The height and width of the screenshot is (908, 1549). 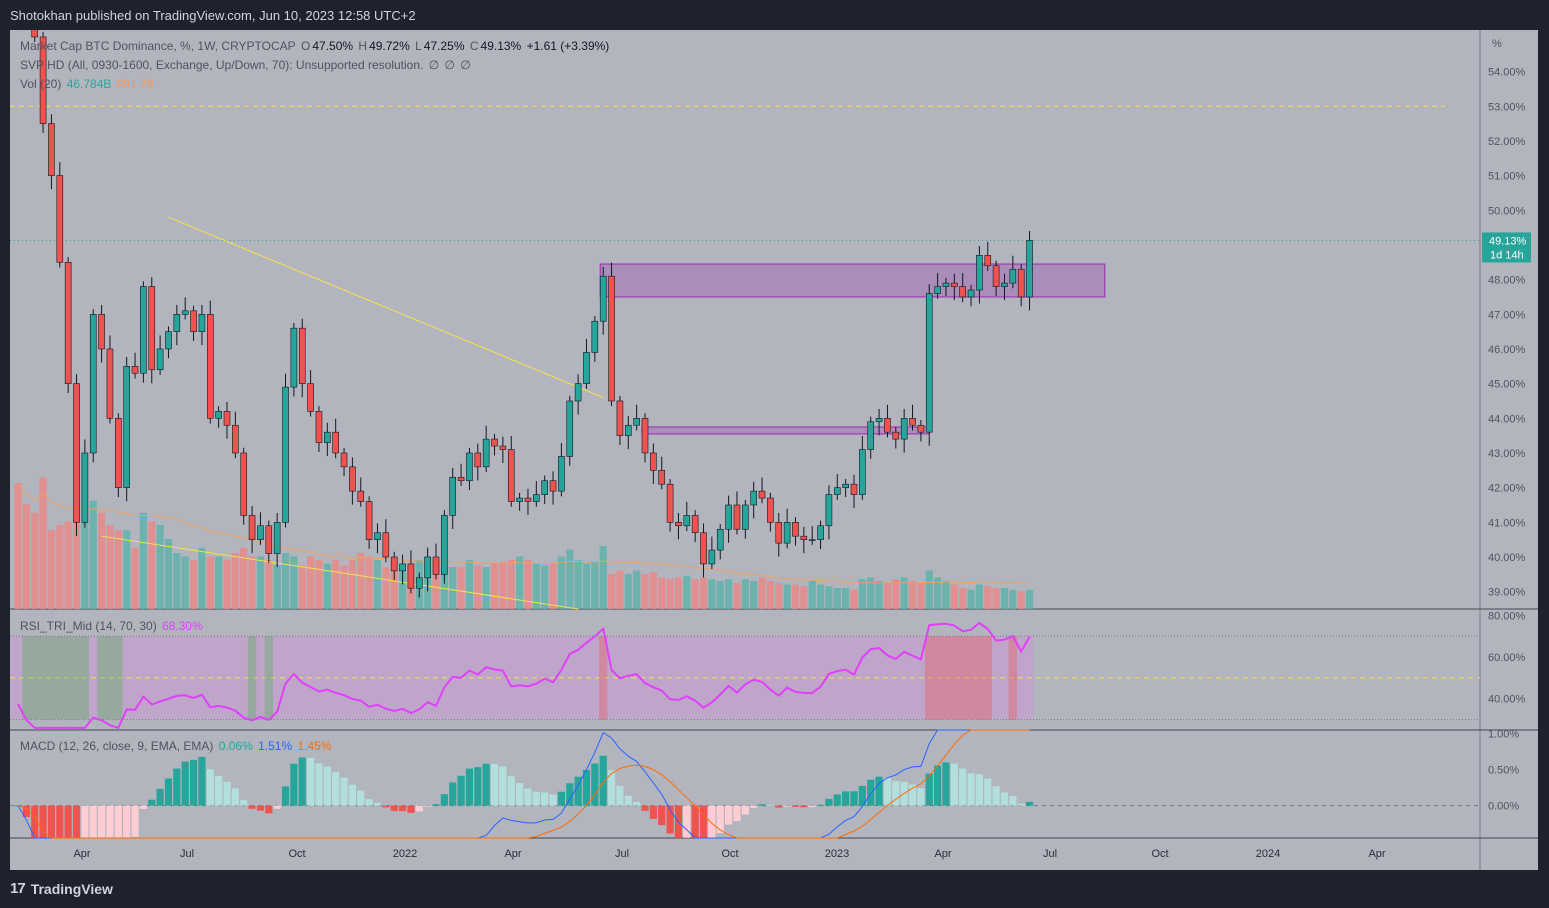 I want to click on macd-value-macd: 1.51%, so click(x=275, y=746).